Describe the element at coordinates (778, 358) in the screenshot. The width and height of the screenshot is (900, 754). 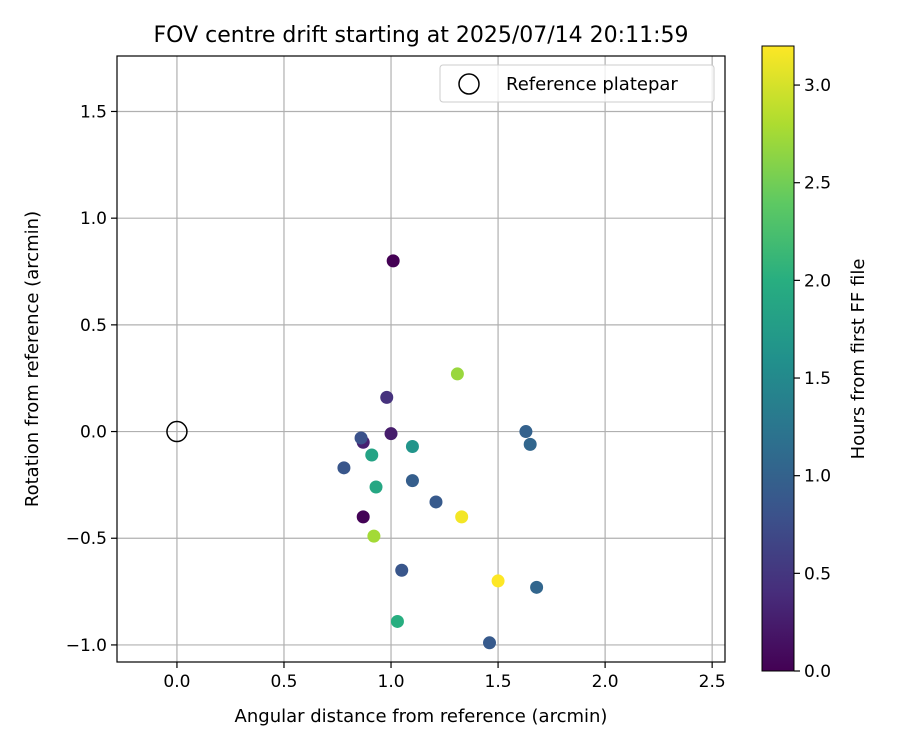
I see `colorbar-gradient` at that location.